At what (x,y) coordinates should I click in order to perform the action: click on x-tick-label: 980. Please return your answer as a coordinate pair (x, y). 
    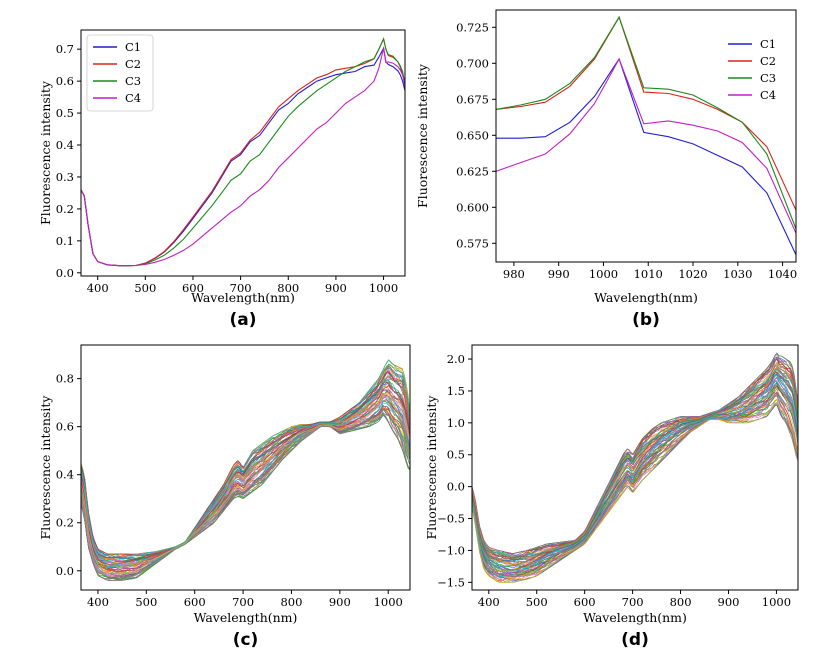
    Looking at the image, I should click on (514, 274).